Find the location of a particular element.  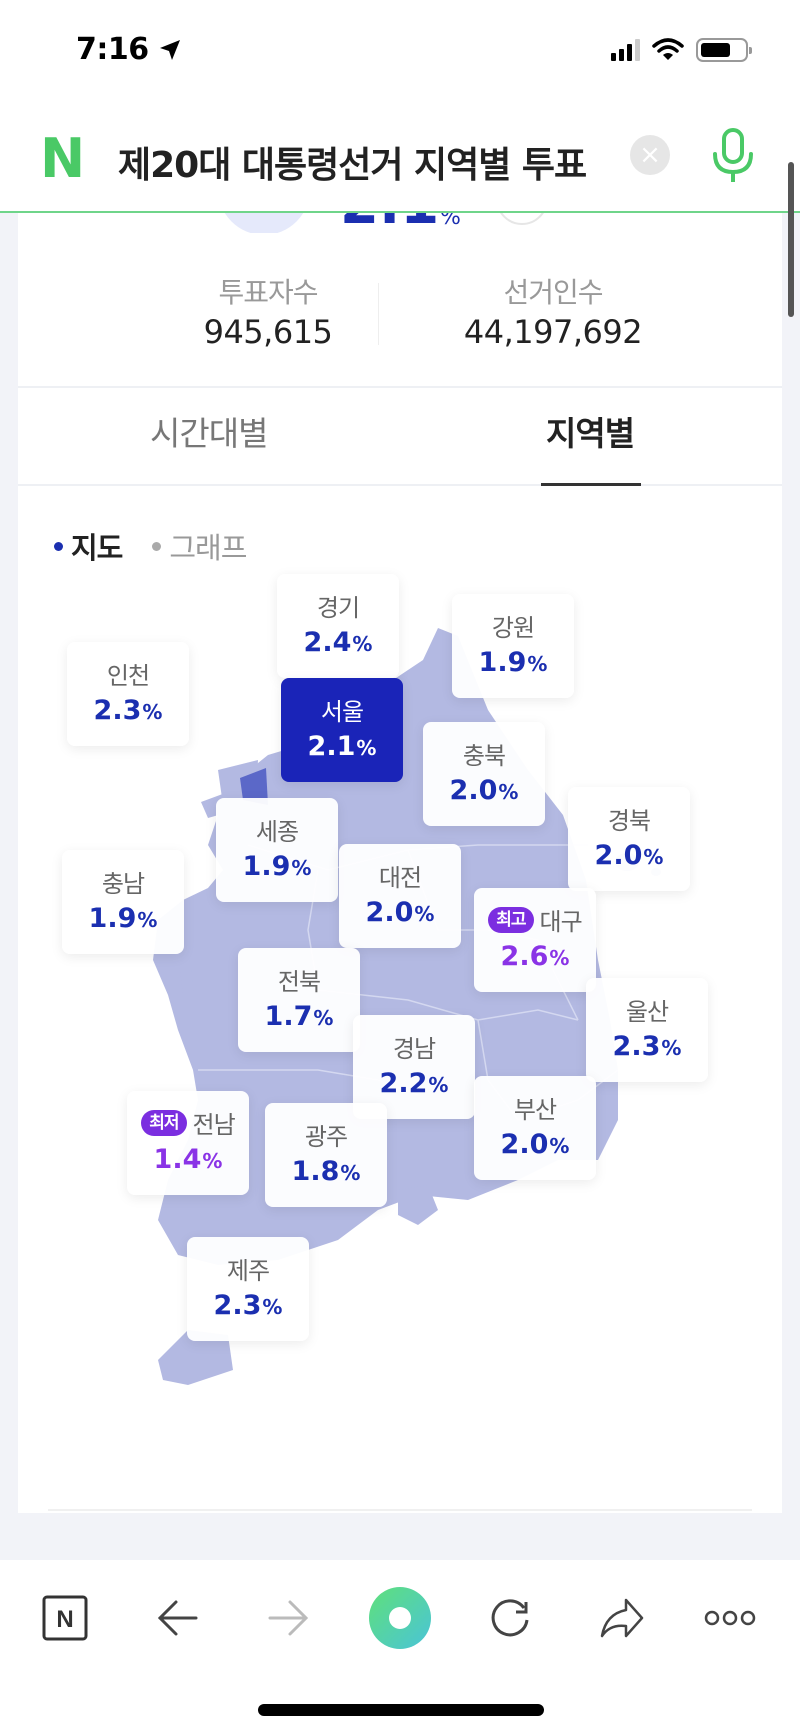

search-input: 제20대 대통령선거 지역별 투표 is located at coordinates (352, 165).